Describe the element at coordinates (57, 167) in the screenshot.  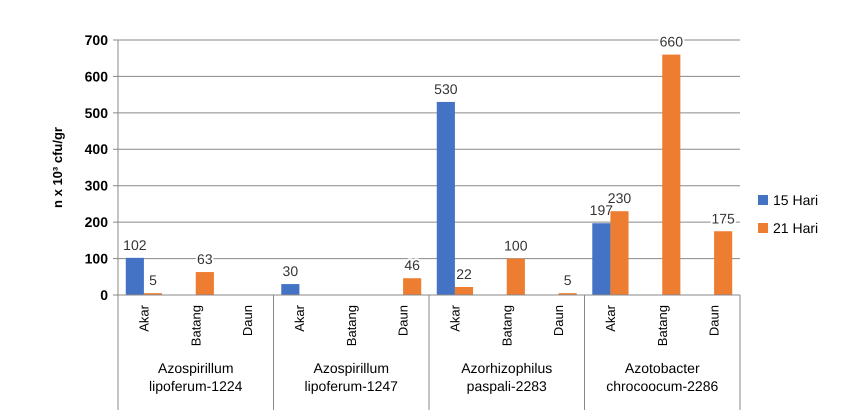
I see `y-axis-title: n x 10³ cfu/gr` at that location.